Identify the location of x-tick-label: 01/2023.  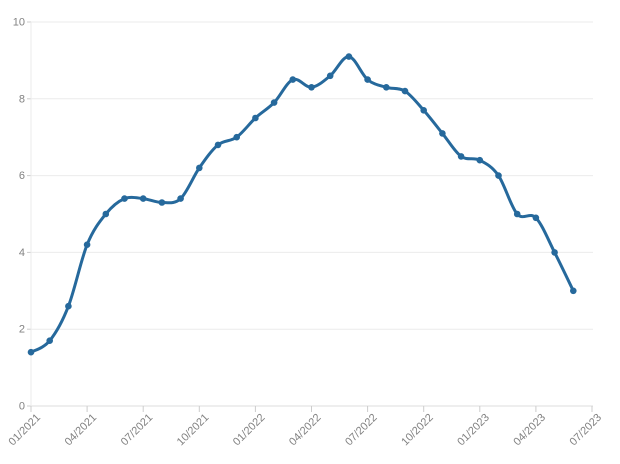
(473, 430).